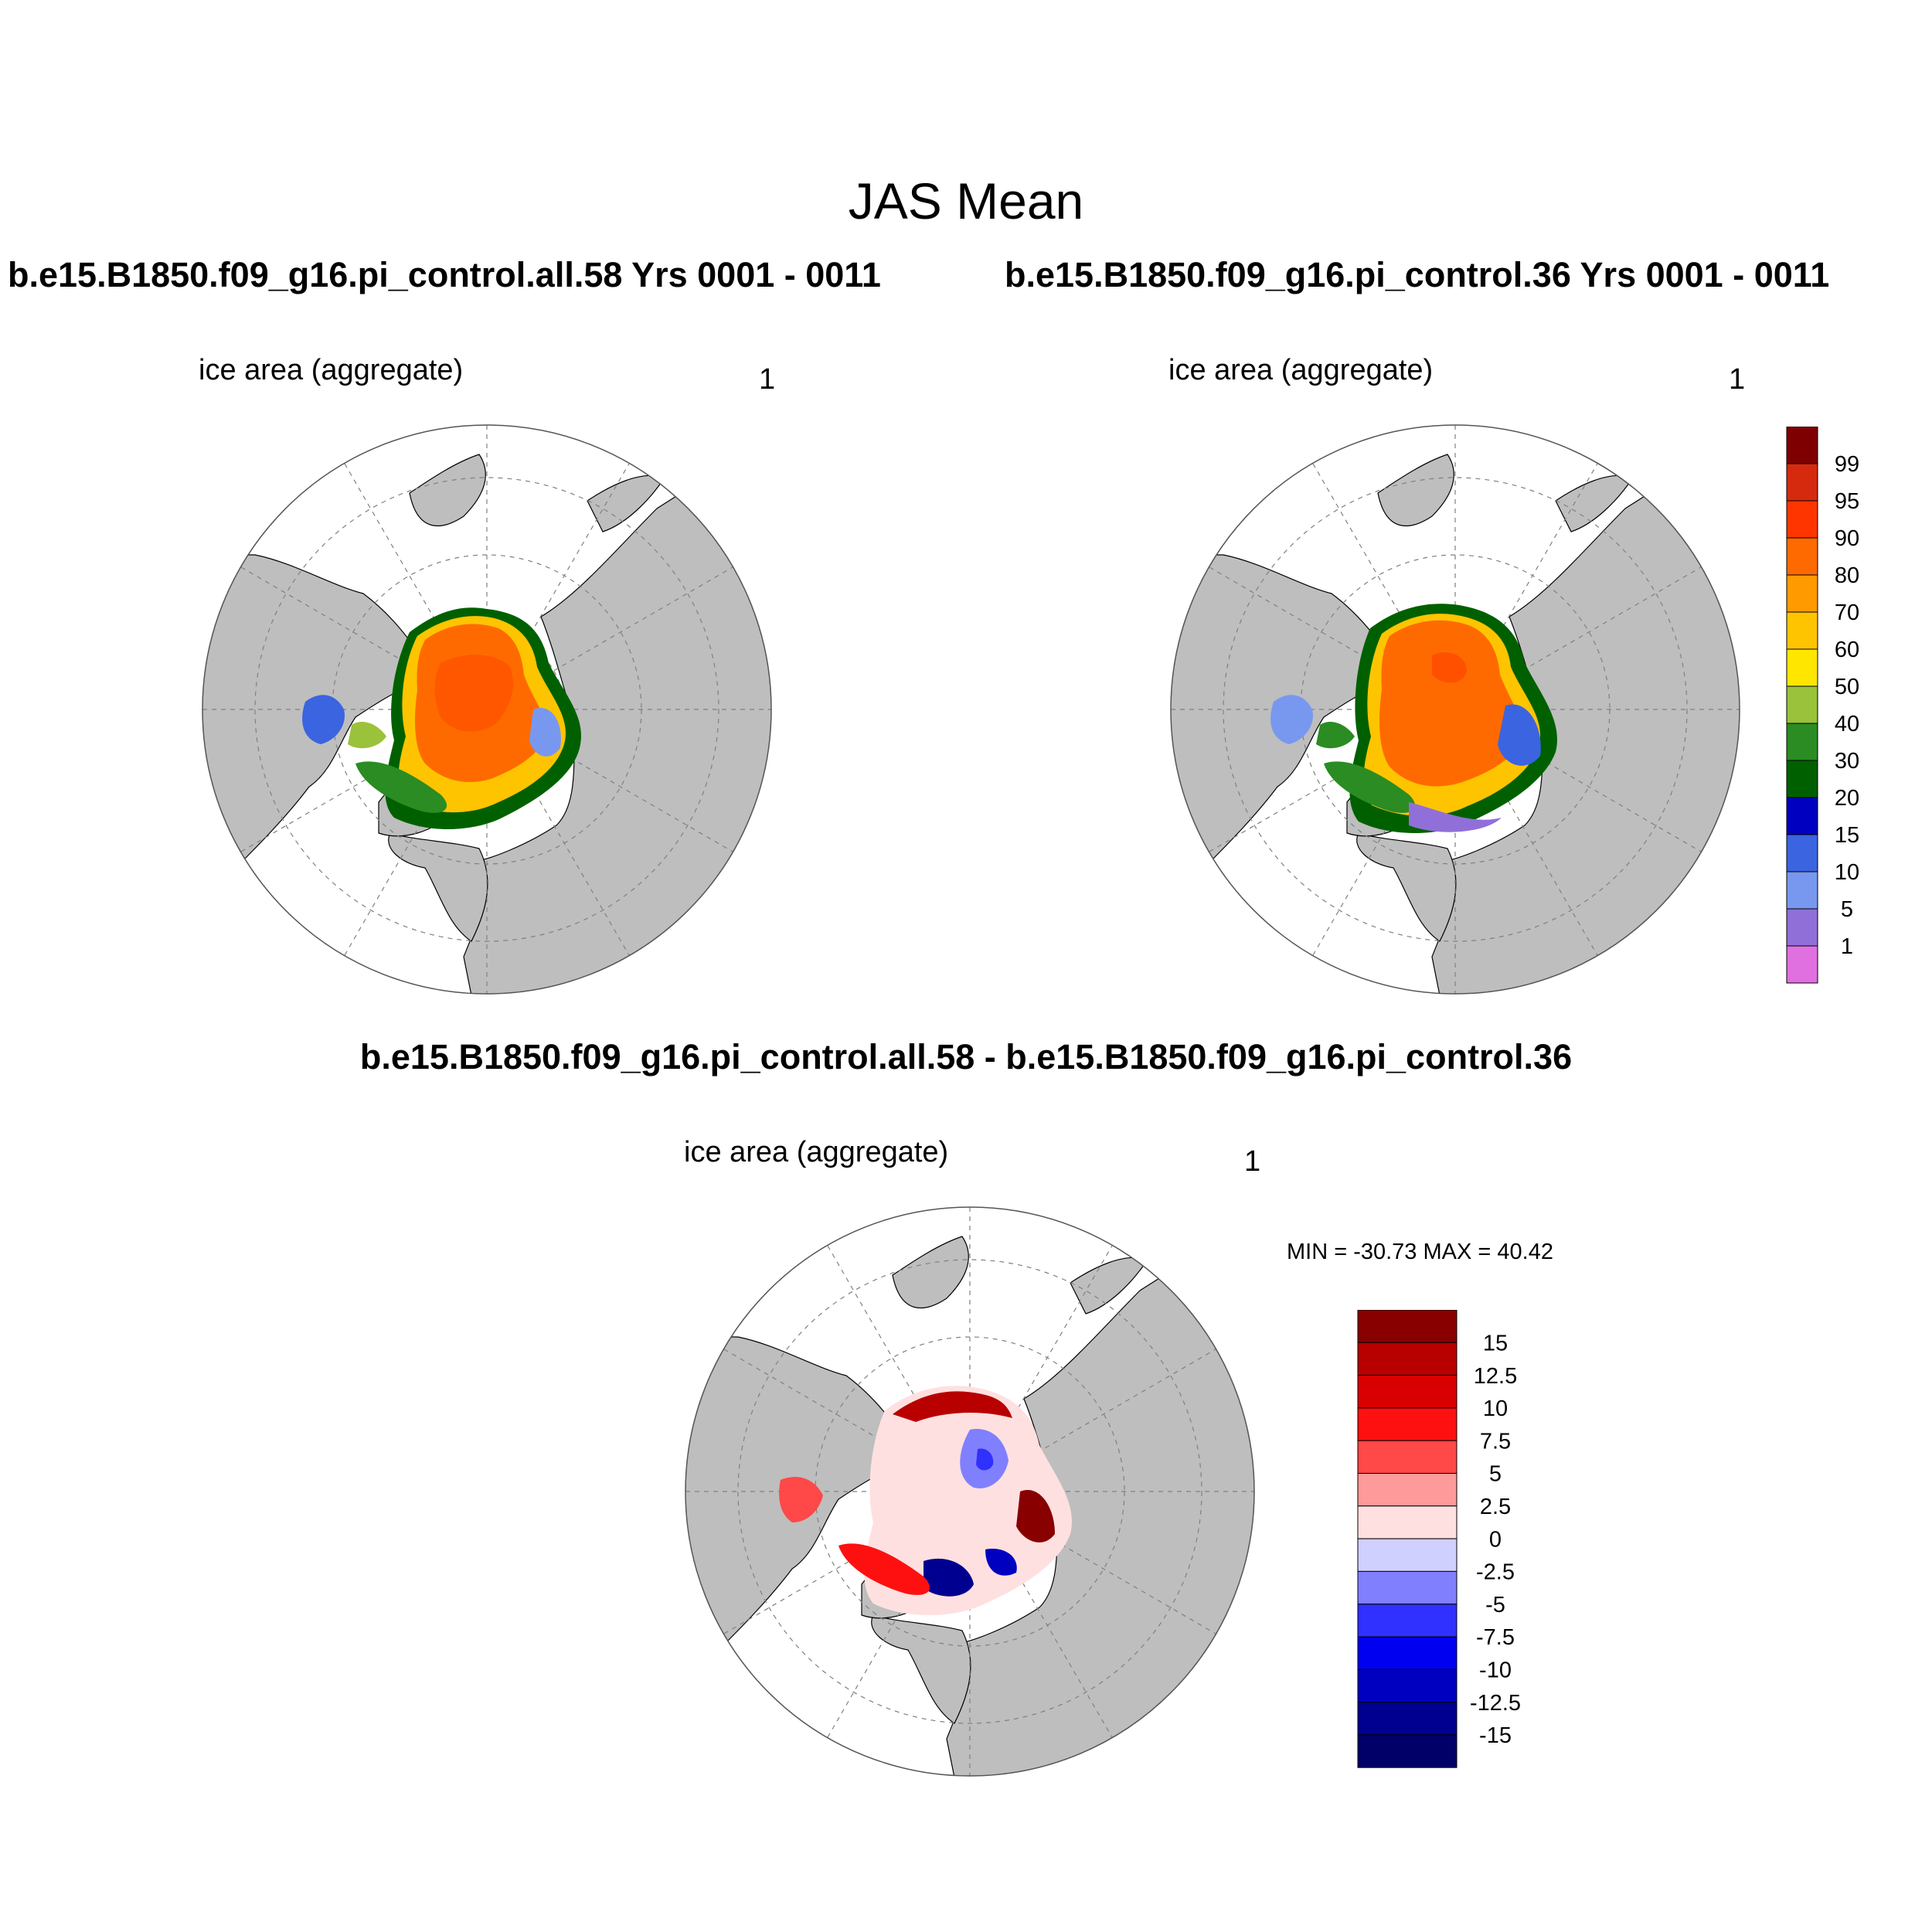  I want to click on difference-legend-label: -5, so click(1495, 1605).